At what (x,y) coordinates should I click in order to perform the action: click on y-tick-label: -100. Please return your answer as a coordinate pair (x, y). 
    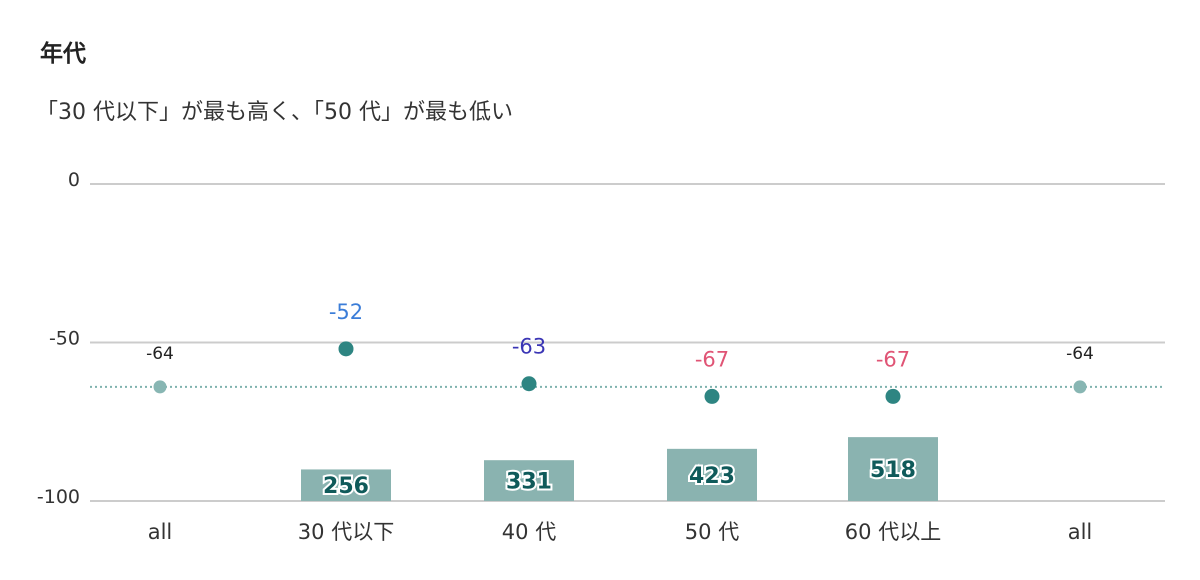
    Looking at the image, I should click on (58, 497).